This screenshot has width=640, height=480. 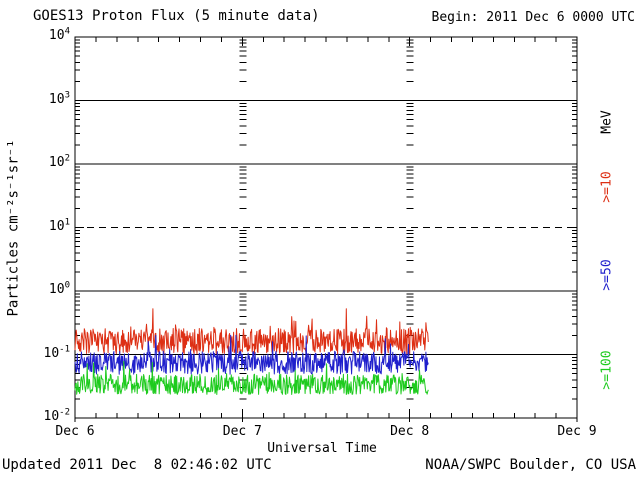 I want to click on y-tick-label: 10¹, so click(x=59, y=225).